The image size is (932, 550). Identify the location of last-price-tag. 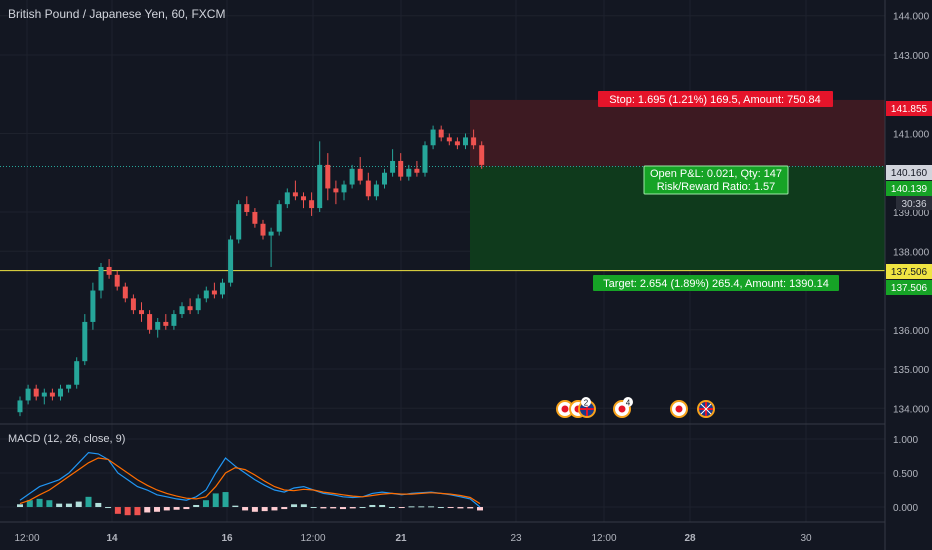
(909, 172).